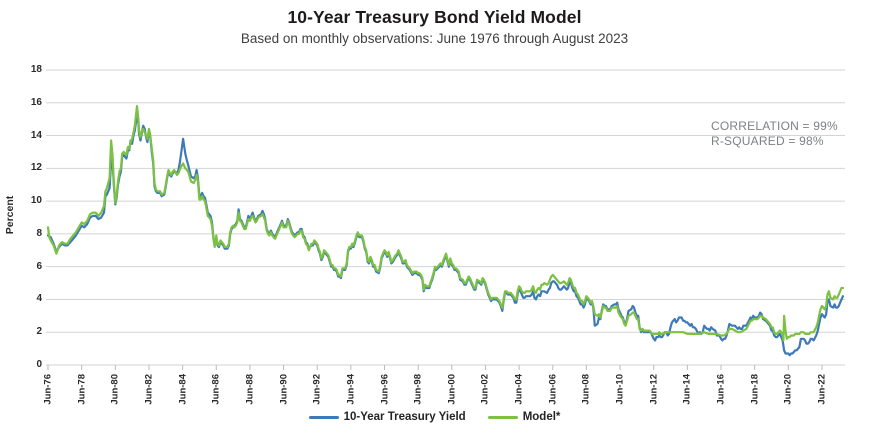 Image resolution: width=869 pixels, height=437 pixels. What do you see at coordinates (82, 389) in the screenshot?
I see `x-tick-label: Jun-78` at bounding box center [82, 389].